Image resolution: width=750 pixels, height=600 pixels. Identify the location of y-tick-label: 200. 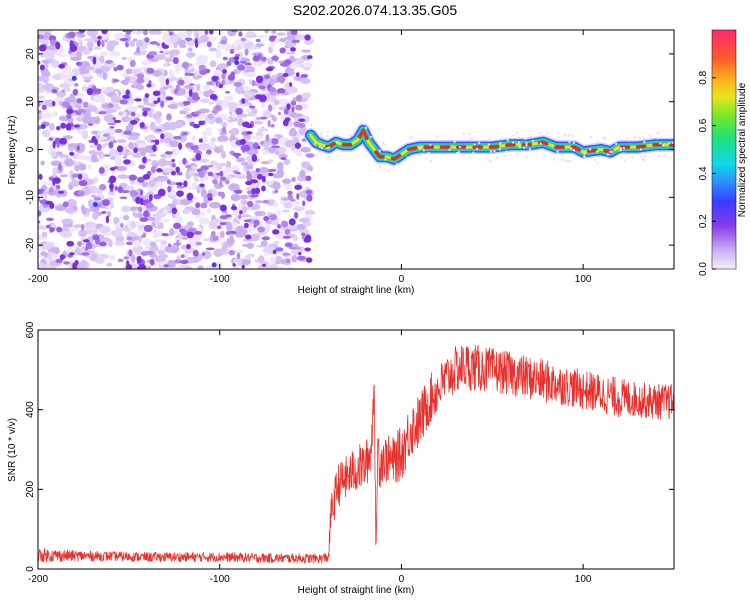
(30, 489).